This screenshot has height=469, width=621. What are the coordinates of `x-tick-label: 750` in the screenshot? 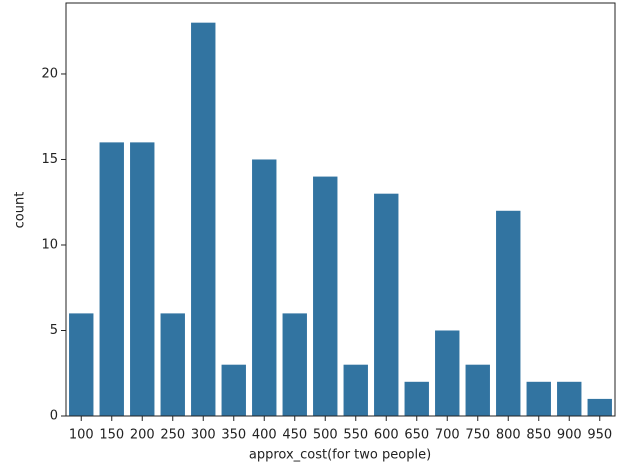 It's located at (477, 435).